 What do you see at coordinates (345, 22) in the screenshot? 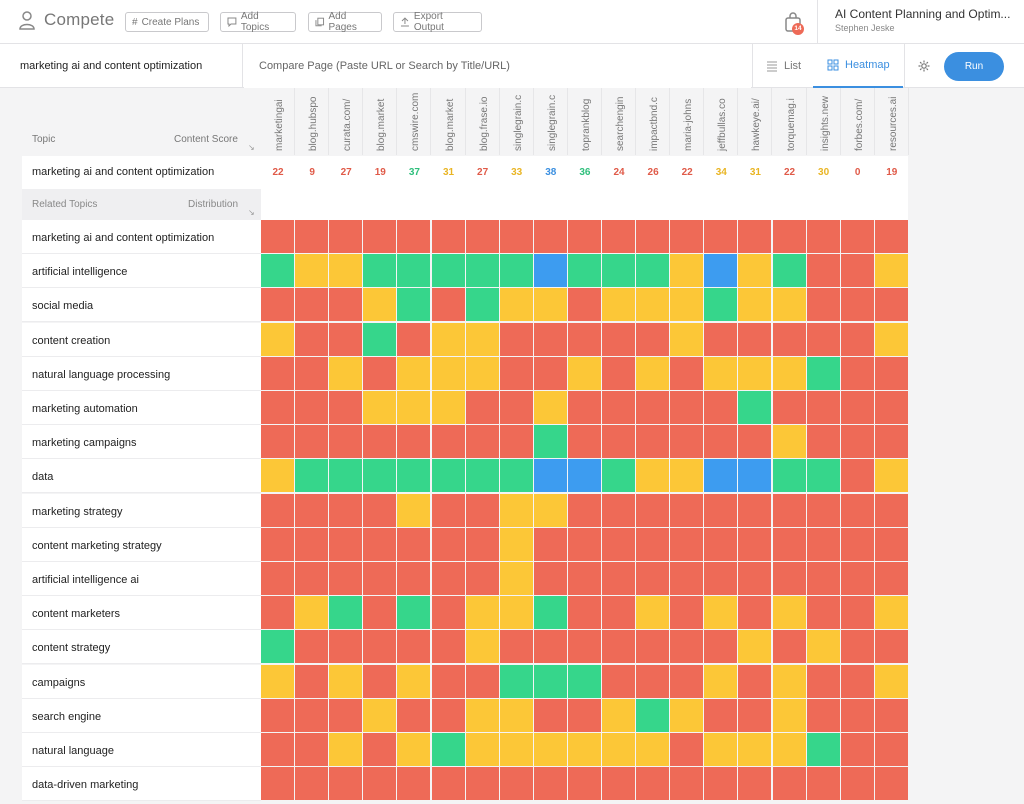
I see `add-pages-button: Add Pages` at bounding box center [345, 22].